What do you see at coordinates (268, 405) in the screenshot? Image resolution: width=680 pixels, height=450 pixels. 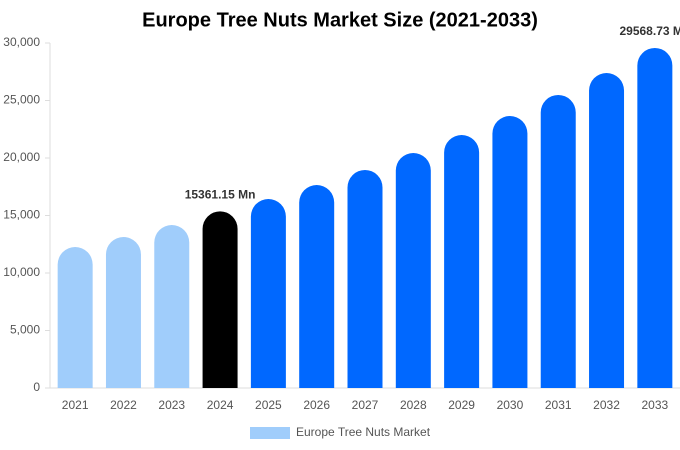 I see `x-tick-label: 2025` at bounding box center [268, 405].